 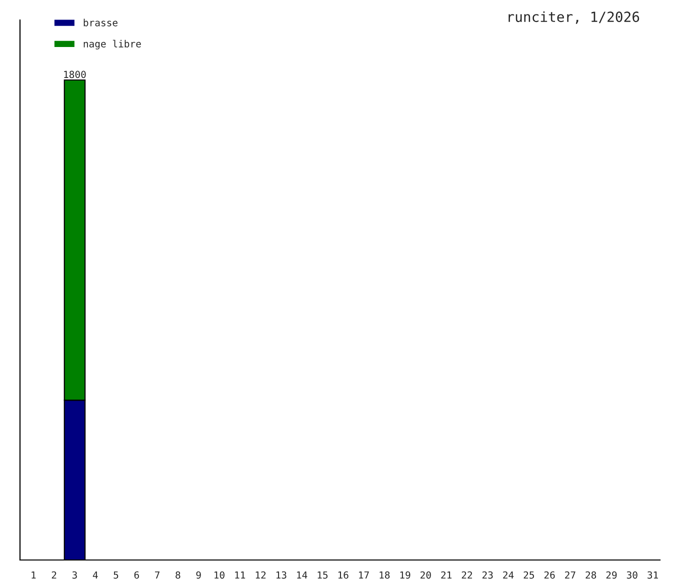 What do you see at coordinates (487, 575) in the screenshot?
I see `x-tick-label: 23` at bounding box center [487, 575].